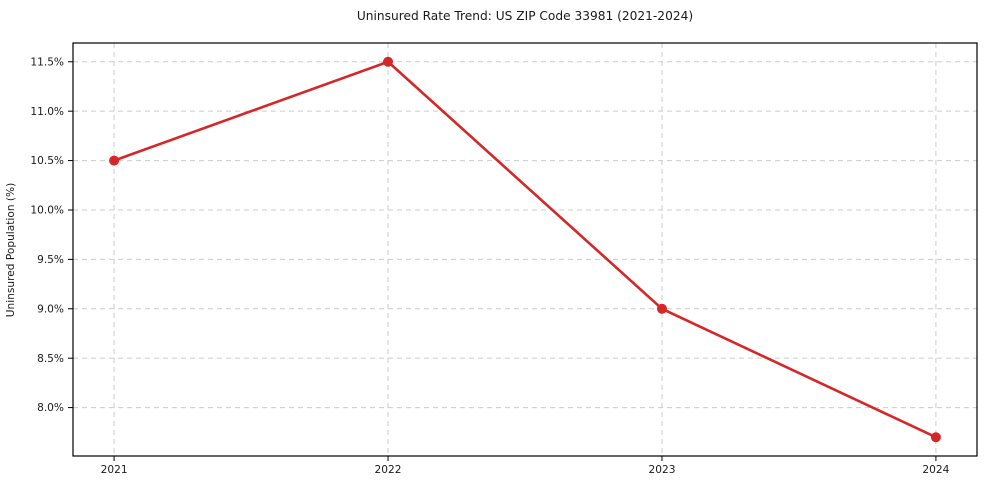 The width and height of the screenshot is (989, 490). Describe the element at coordinates (388, 470) in the screenshot. I see `x-tick-label: 2022` at that location.